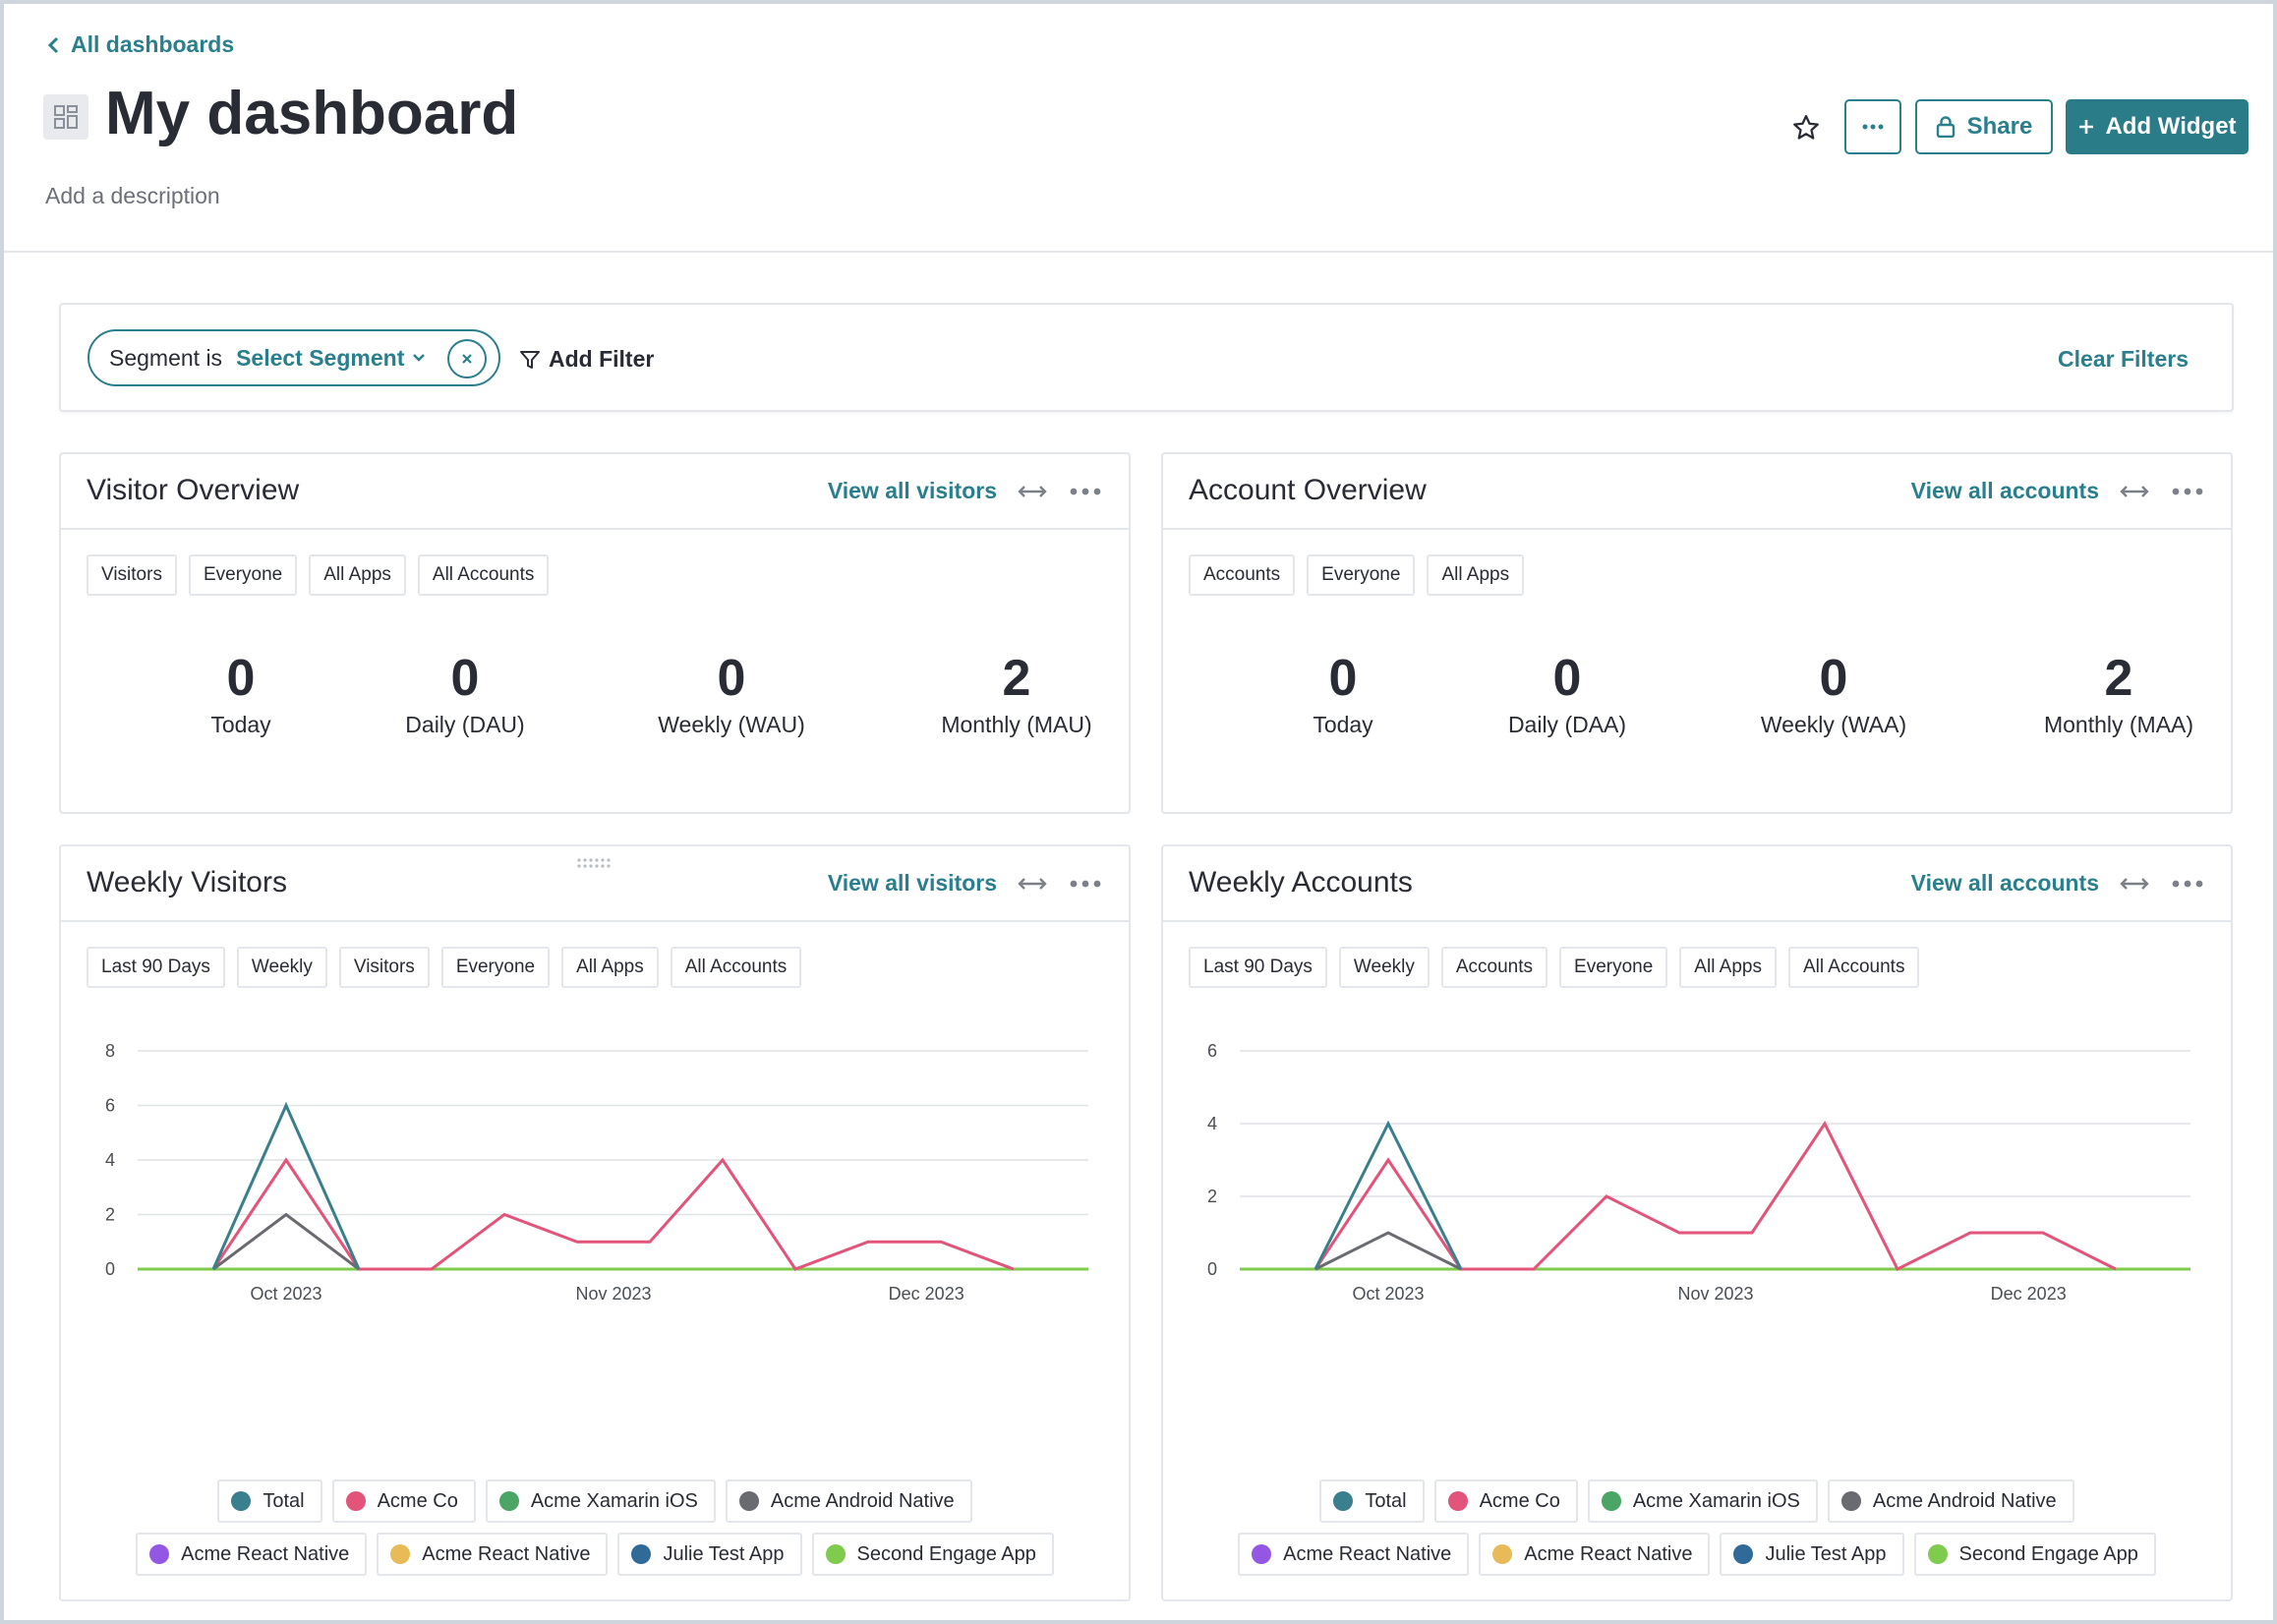 The image size is (2277, 1624). I want to click on add-widget-button: Add Widget, so click(2157, 126).